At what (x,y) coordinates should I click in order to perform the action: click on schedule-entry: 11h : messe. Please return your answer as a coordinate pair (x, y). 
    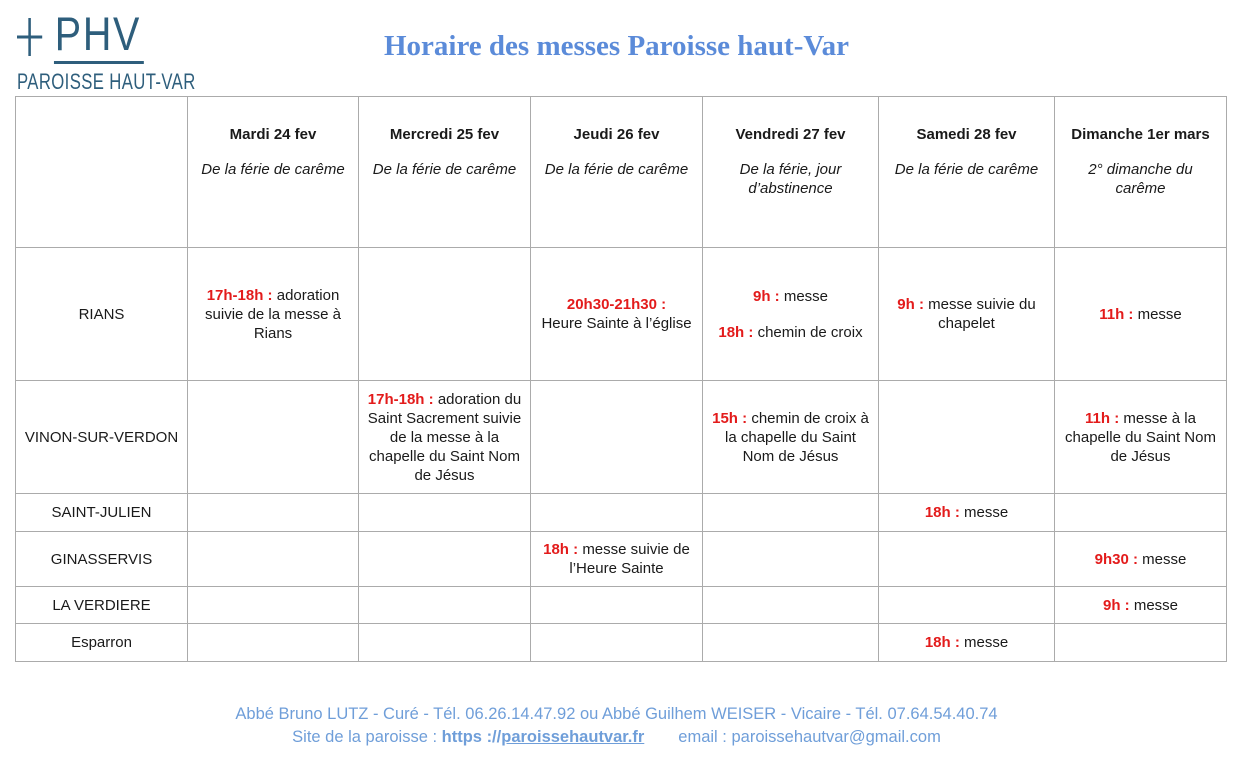
    Looking at the image, I should click on (1140, 314).